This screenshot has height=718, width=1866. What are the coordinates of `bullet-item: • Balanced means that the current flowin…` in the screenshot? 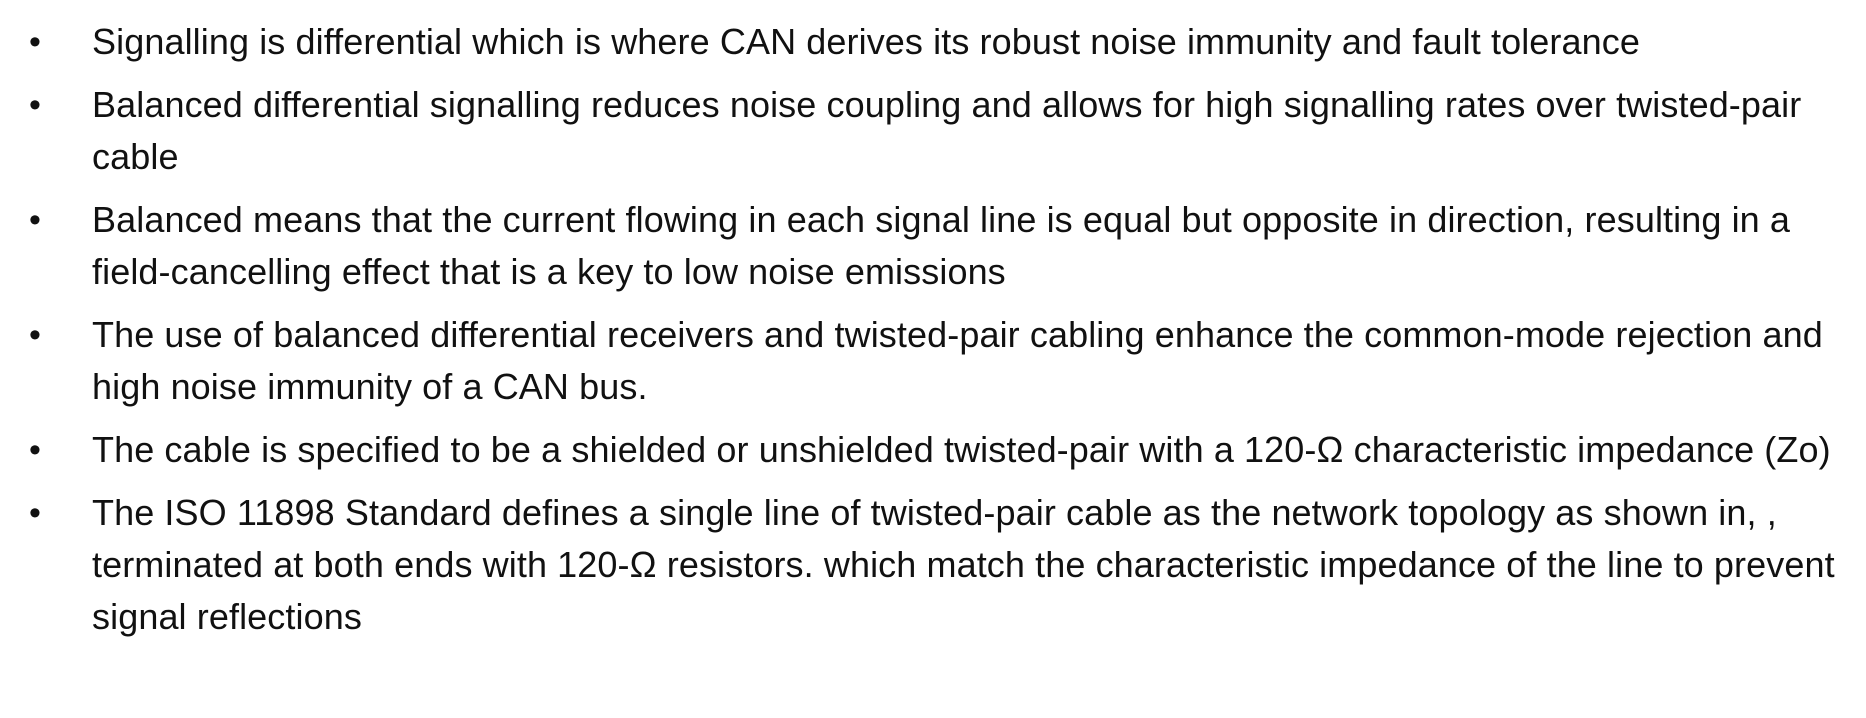 It's located at (928, 246).